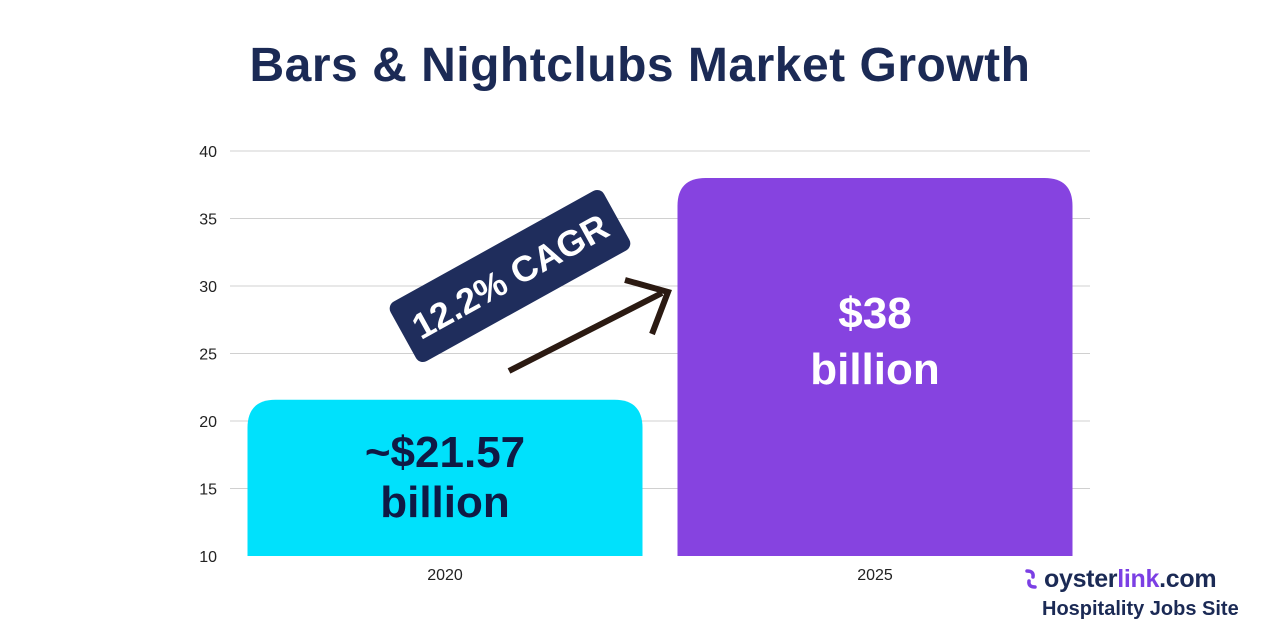 The height and width of the screenshot is (640, 1280). I want to click on cagr-badge: 12.2% CAGR, so click(510, 276).